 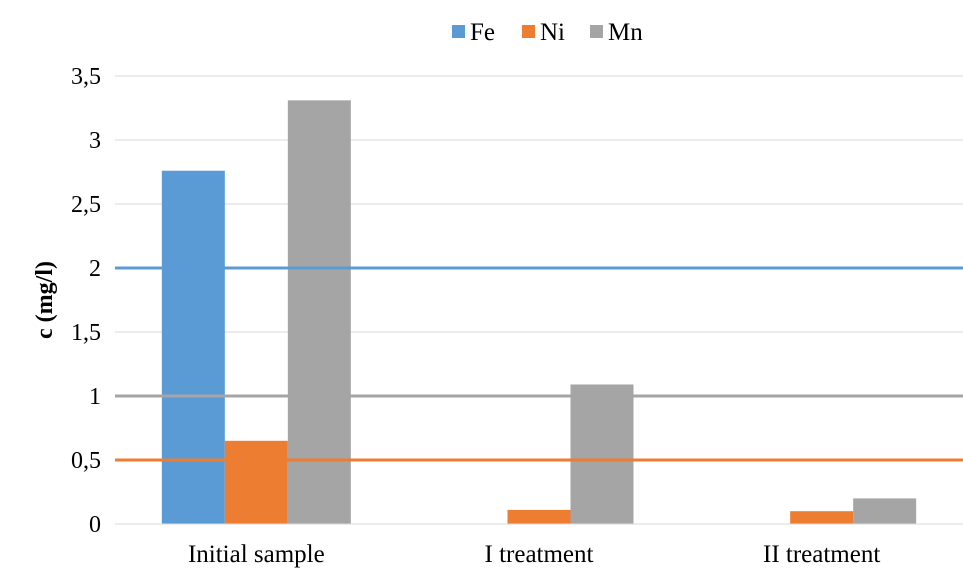 I want to click on y-tick-label: 3,5, so click(x=86, y=77).